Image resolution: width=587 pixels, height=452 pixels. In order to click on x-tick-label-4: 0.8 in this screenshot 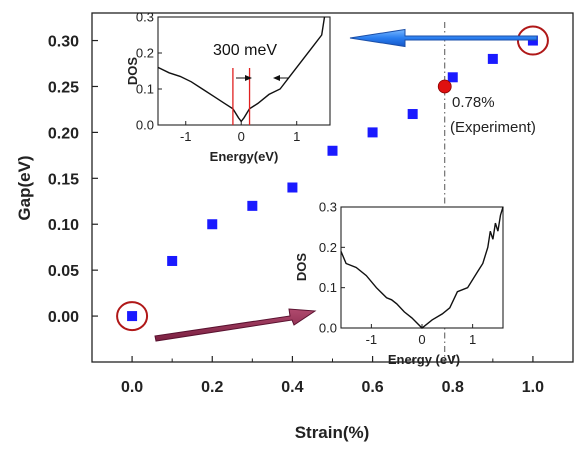, I will do `click(453, 387)`.